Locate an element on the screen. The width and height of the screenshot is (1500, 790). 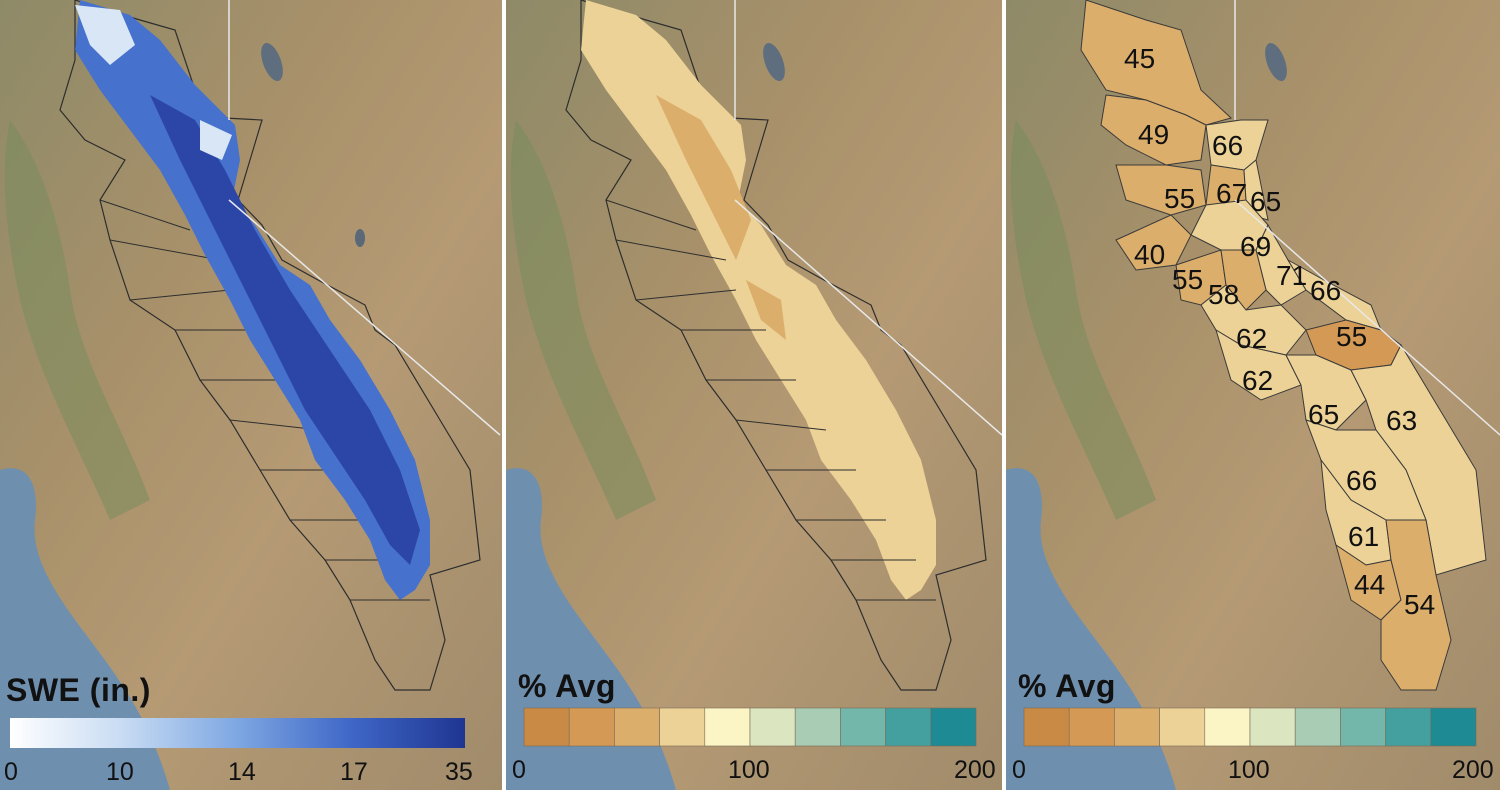
basin-value-label: 67 is located at coordinates (1231, 193).